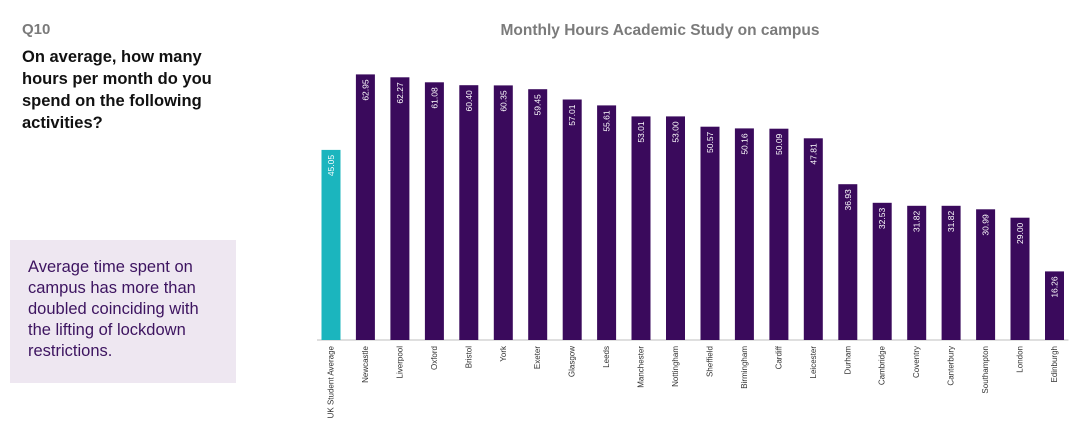 Image resolution: width=1080 pixels, height=441 pixels. I want to click on category-label: Edinburgh, so click(1054, 364).